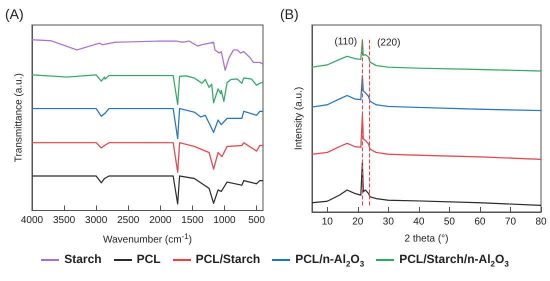  What do you see at coordinates (224, 220) in the screenshot?
I see `x-tick-label: 1000` at bounding box center [224, 220].